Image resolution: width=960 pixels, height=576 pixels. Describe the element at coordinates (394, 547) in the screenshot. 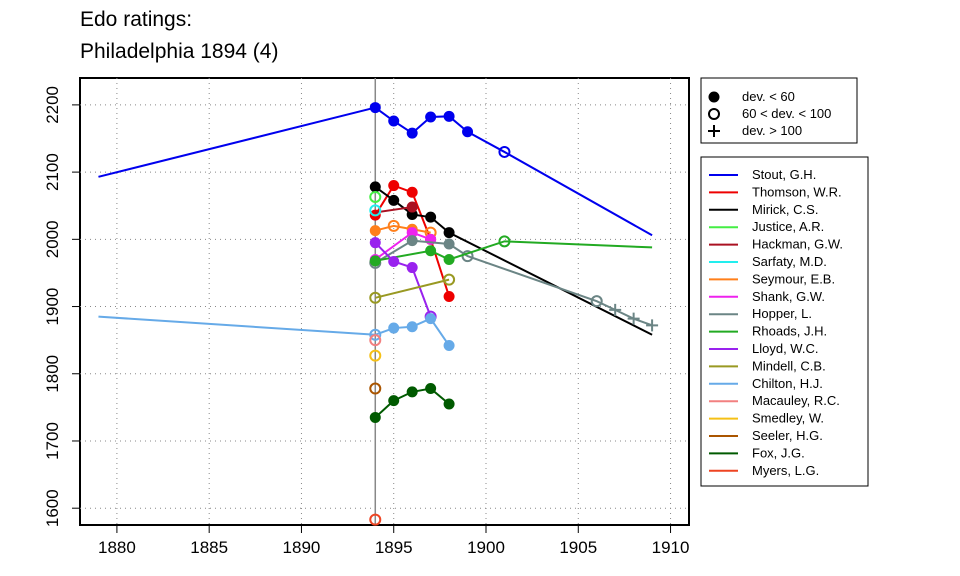

I see `x-tick-label: 1895` at that location.